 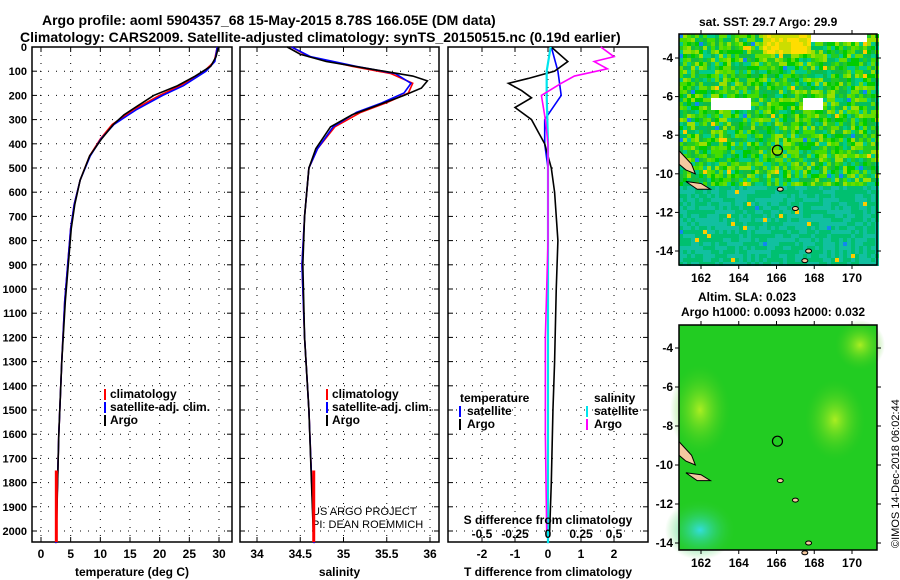 What do you see at coordinates (219, 554) in the screenshot?
I see `x-tick-label: 30` at bounding box center [219, 554].